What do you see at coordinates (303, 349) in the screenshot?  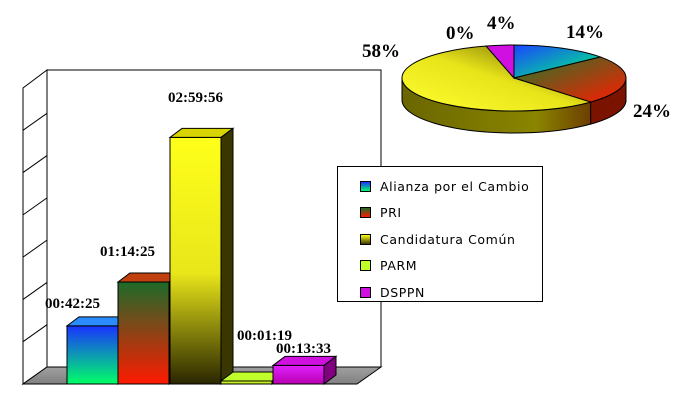 I see `bar-data-label: 00:13:33` at bounding box center [303, 349].